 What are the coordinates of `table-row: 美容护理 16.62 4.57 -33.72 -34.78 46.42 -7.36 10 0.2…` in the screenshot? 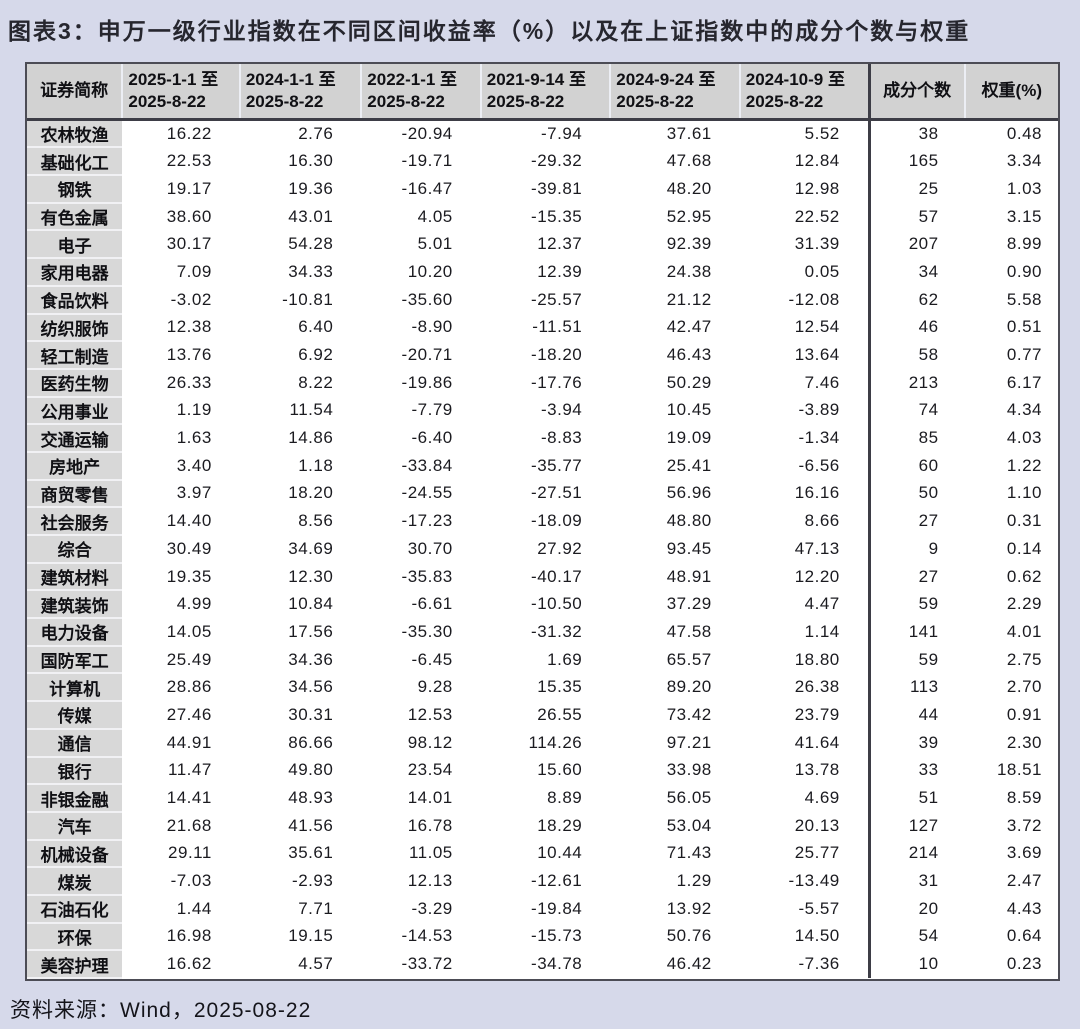 It's located at (542, 964).